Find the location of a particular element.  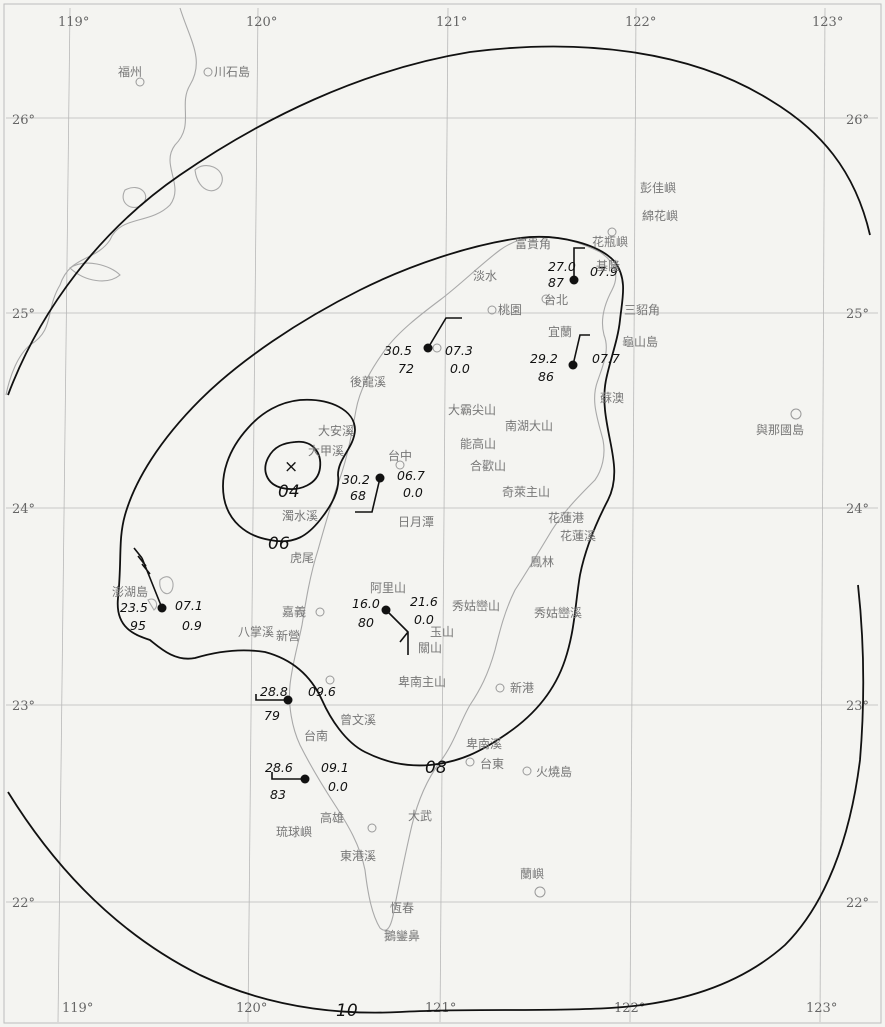

place-label: 桃園 is located at coordinates (510, 309).